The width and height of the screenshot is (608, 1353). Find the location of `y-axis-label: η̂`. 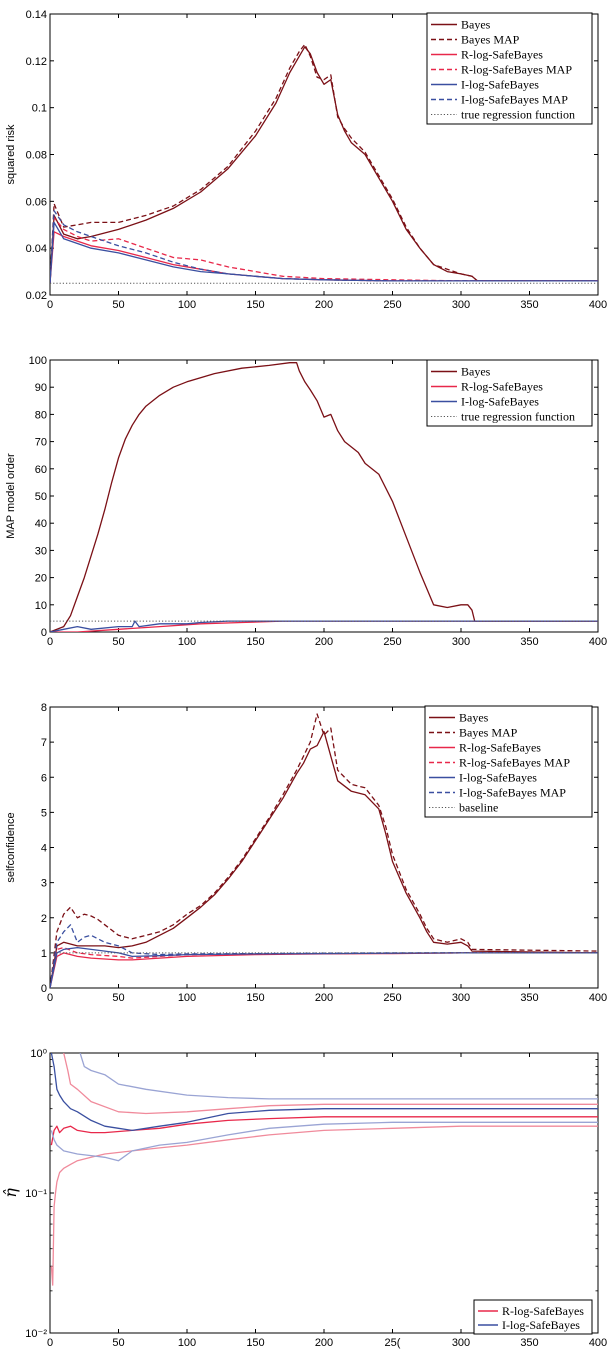

y-axis-label: η̂ is located at coordinates (10, 1193).